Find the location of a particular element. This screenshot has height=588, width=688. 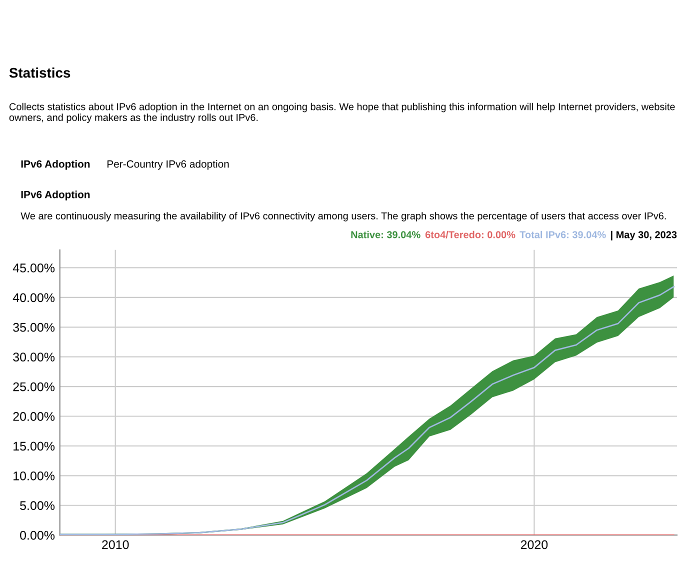

text: Total IPv6: 39.04% is located at coordinates (563, 234).